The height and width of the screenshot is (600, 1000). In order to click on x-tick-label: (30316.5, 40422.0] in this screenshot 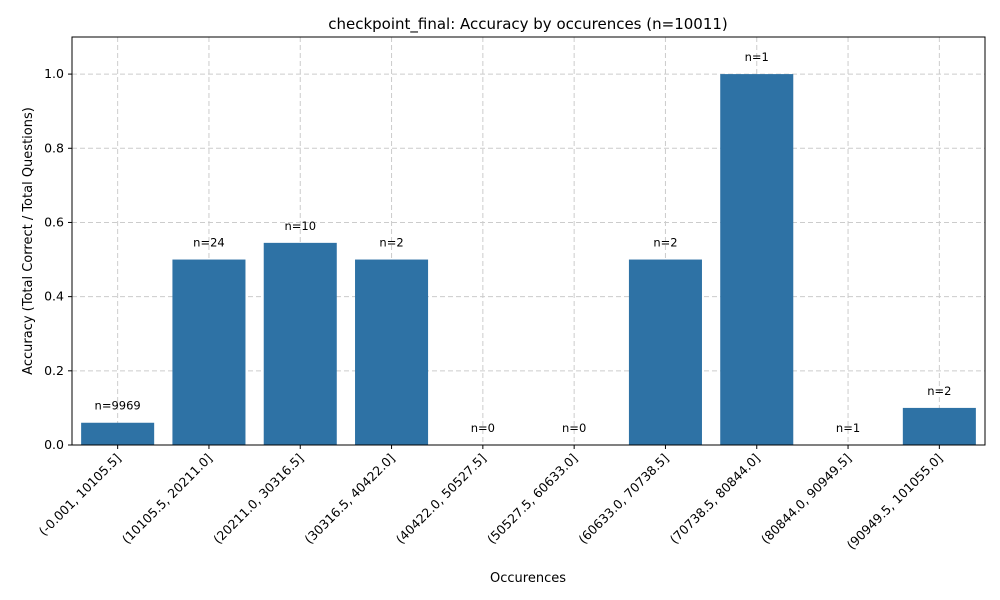, I will do `click(349, 499)`.